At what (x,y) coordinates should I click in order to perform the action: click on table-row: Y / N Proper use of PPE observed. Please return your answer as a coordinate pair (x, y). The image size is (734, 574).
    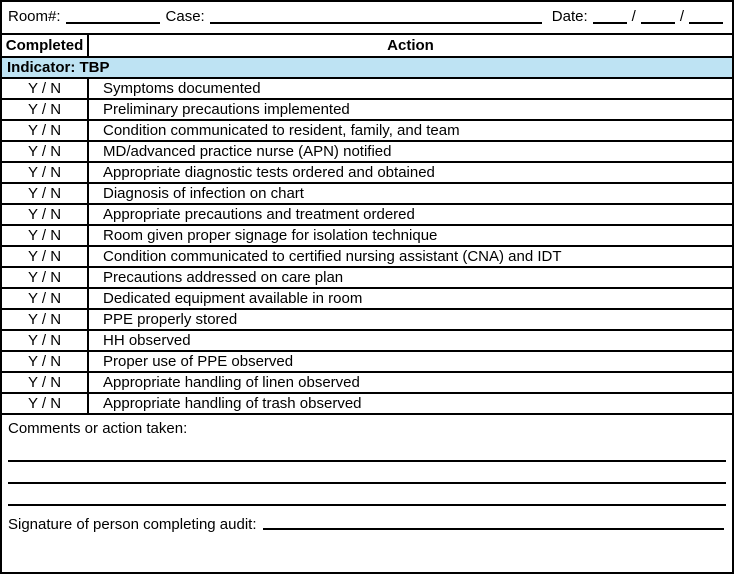
    Looking at the image, I should click on (367, 362).